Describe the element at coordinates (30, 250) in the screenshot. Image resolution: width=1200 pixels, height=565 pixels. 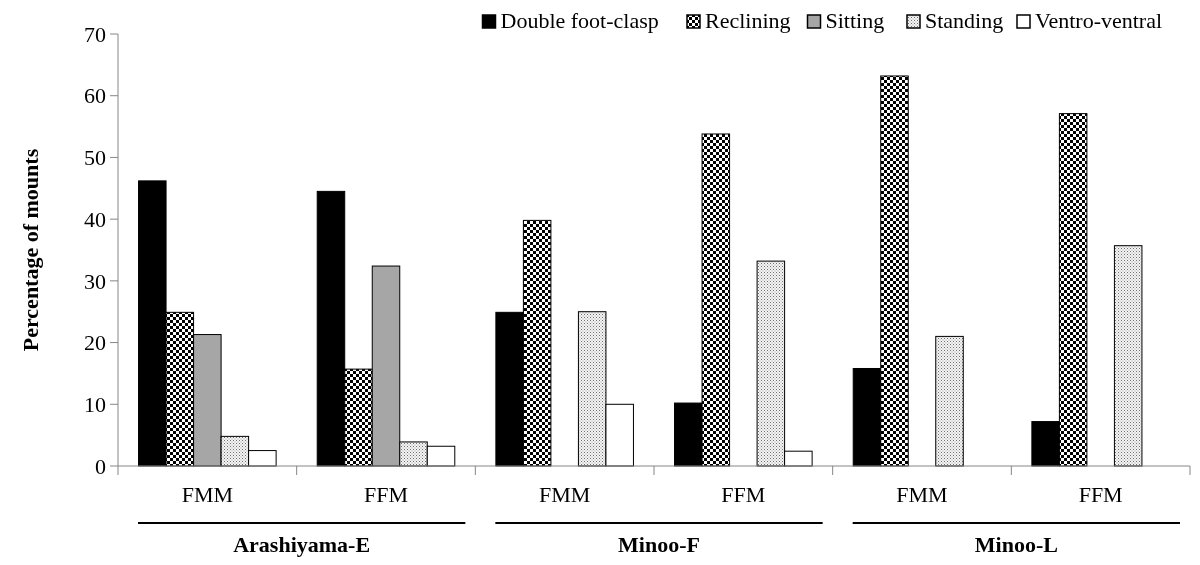
I see `y-axis-title: Percentage of mounts` at that location.